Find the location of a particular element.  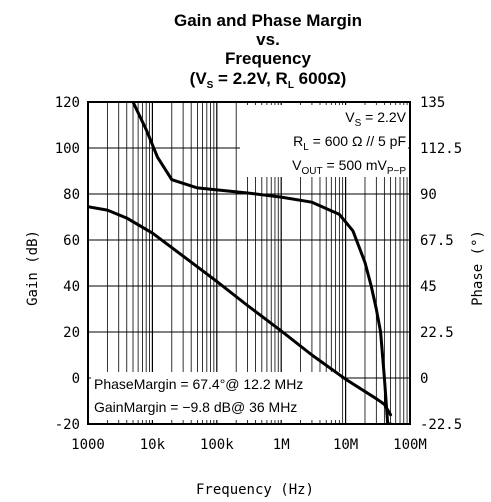

annotation-gain-margin: GainMargin = −9.8 dB@ 36 MHz is located at coordinates (195, 407).